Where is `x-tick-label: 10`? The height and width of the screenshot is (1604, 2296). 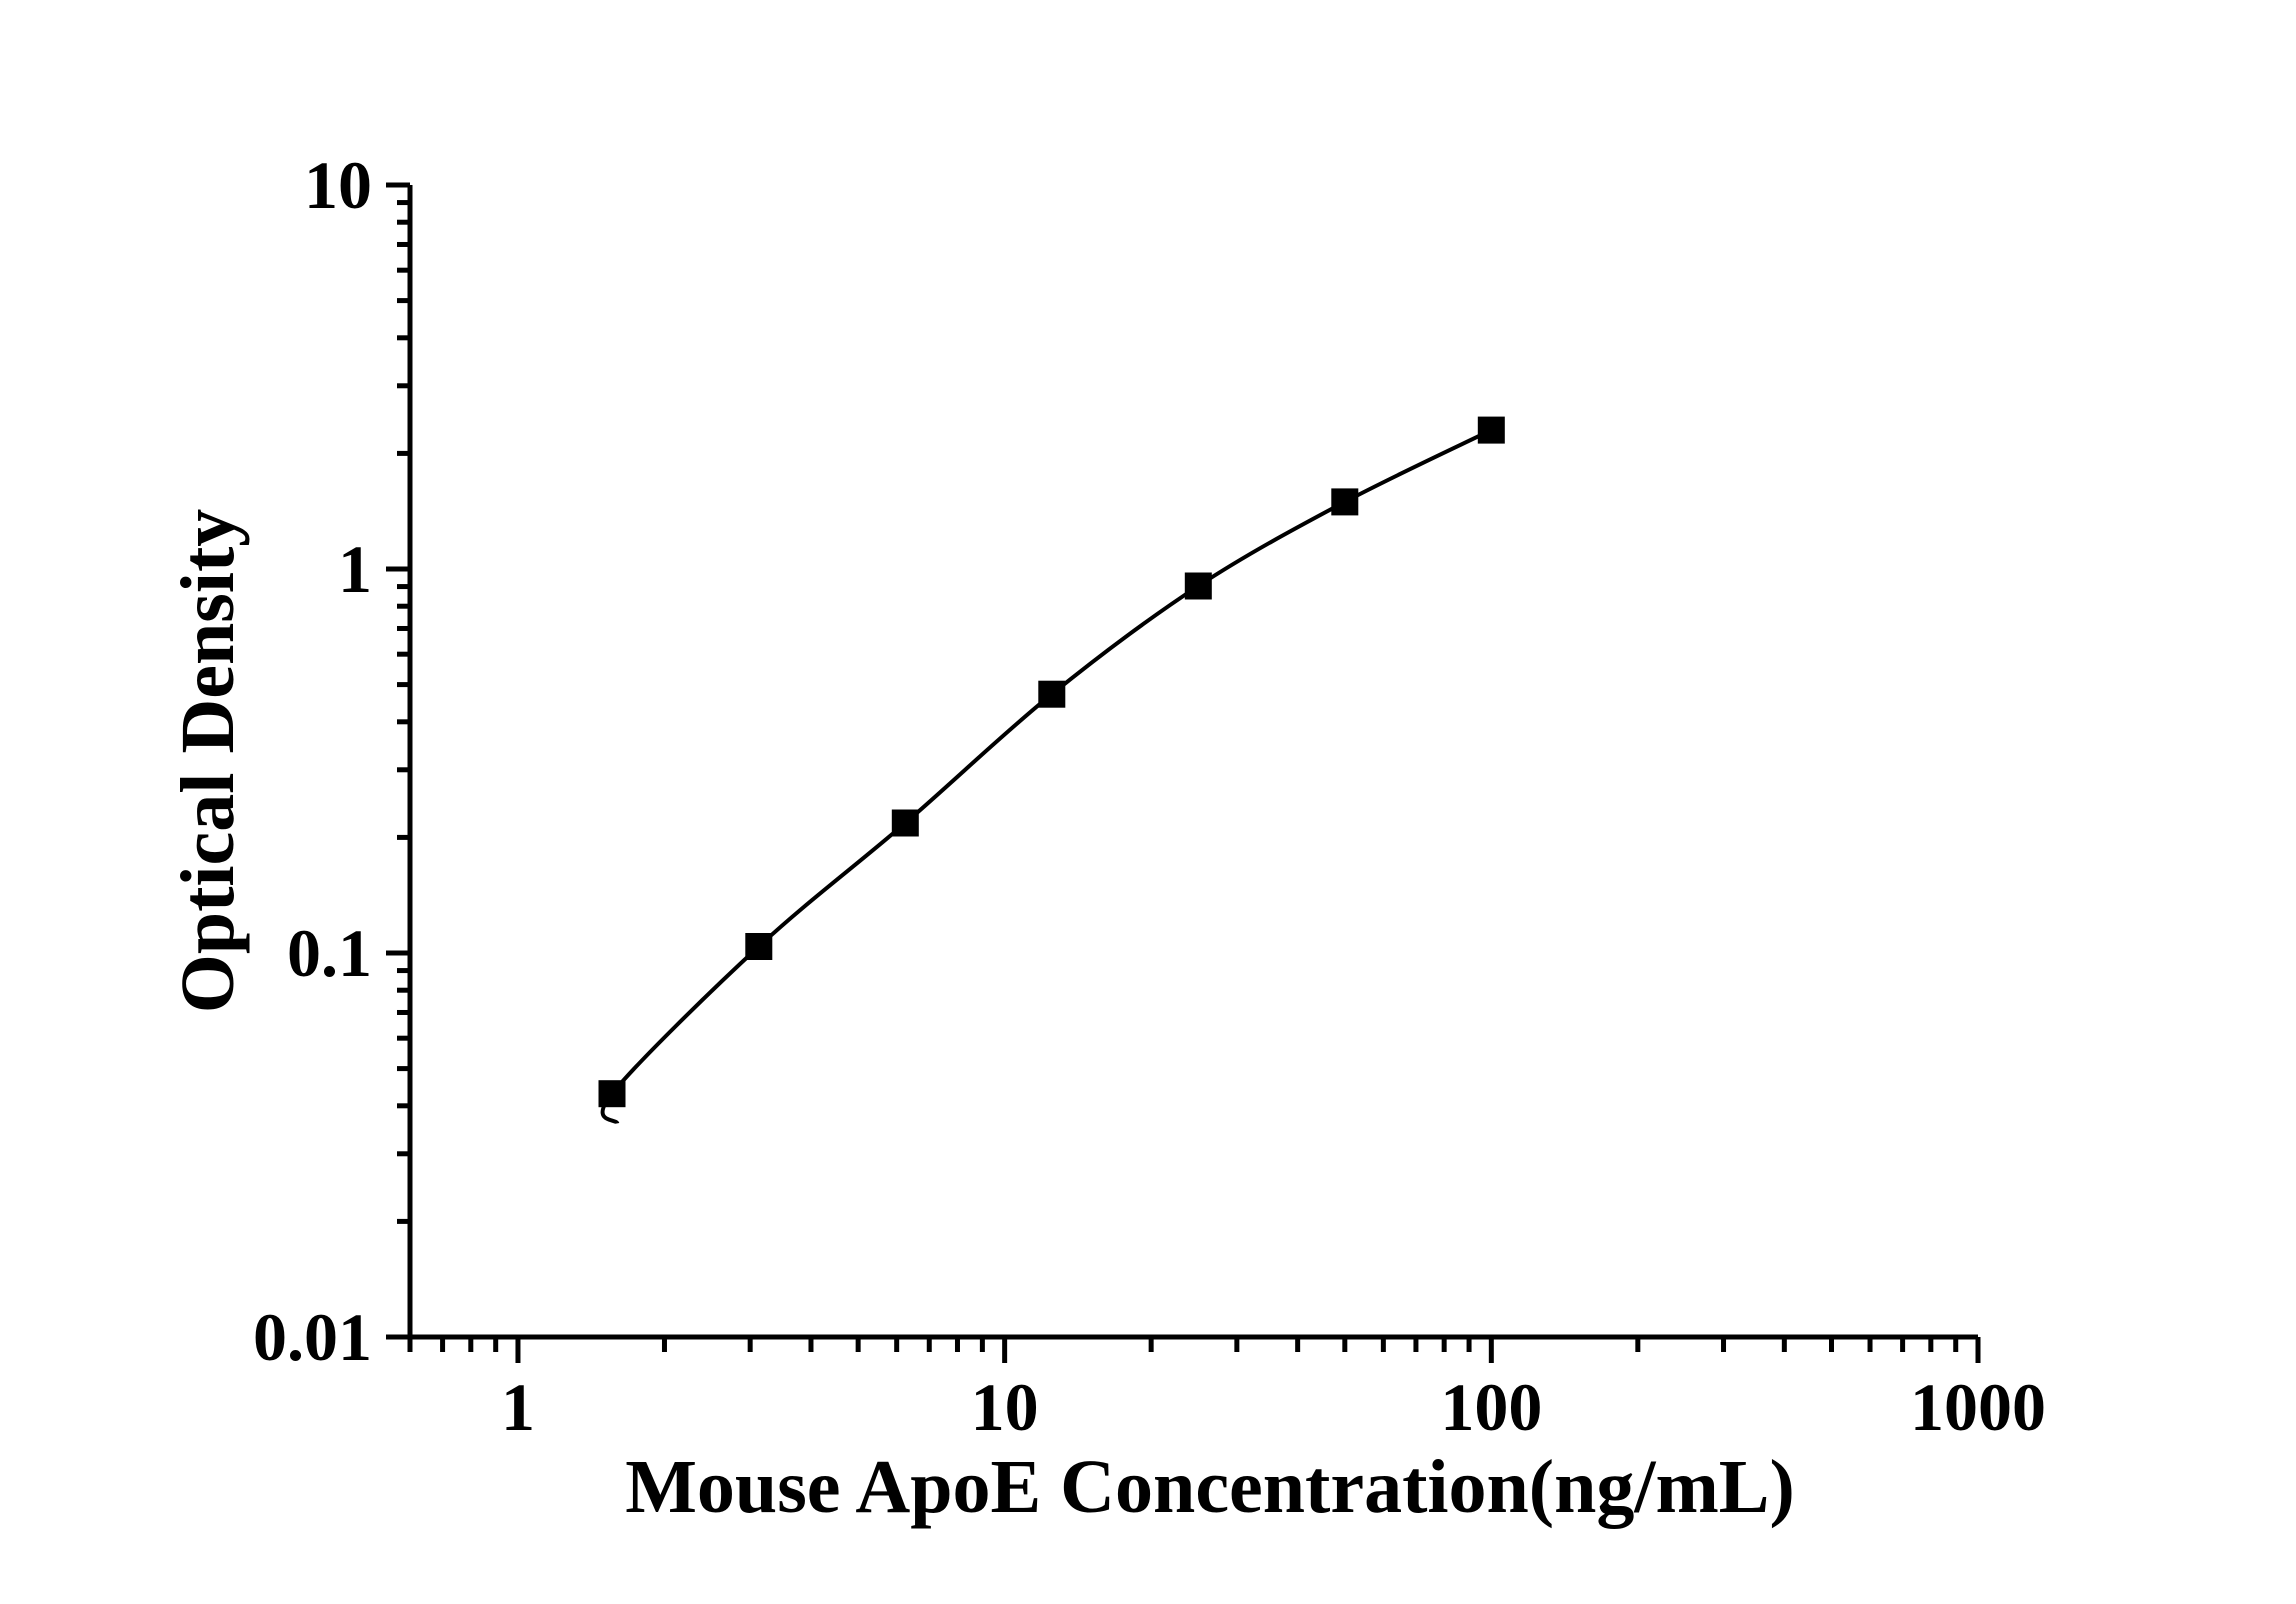
x-tick-label: 10 is located at coordinates (1005, 1407).